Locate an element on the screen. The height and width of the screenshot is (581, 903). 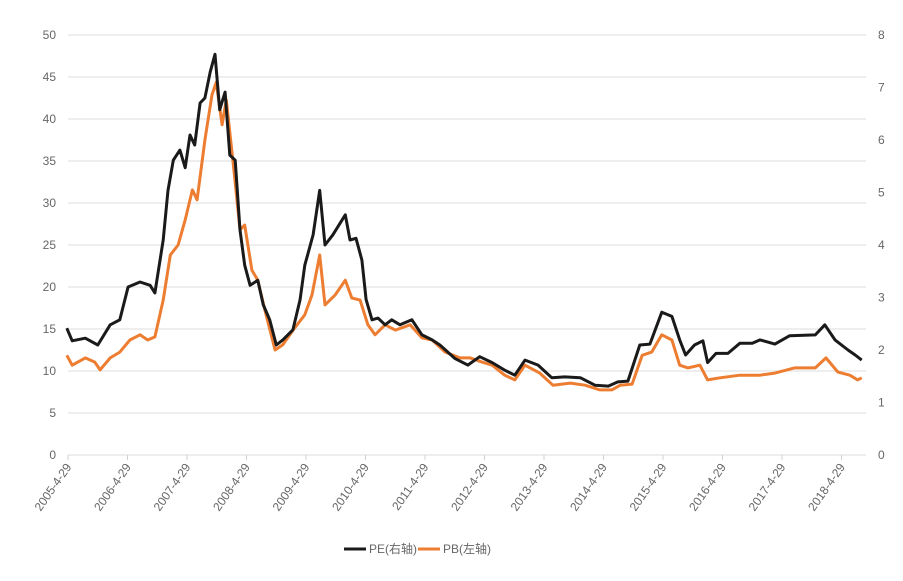
left-y-axis: 0 5 10 15 20 25 30 35 40 45 50 is located at coordinates (50, 245).